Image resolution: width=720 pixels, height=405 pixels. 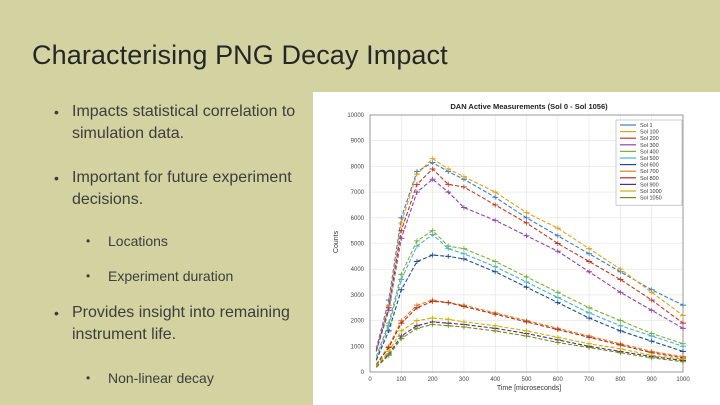 What do you see at coordinates (358, 322) in the screenshot?
I see `y-tick-label: 2000` at bounding box center [358, 322].